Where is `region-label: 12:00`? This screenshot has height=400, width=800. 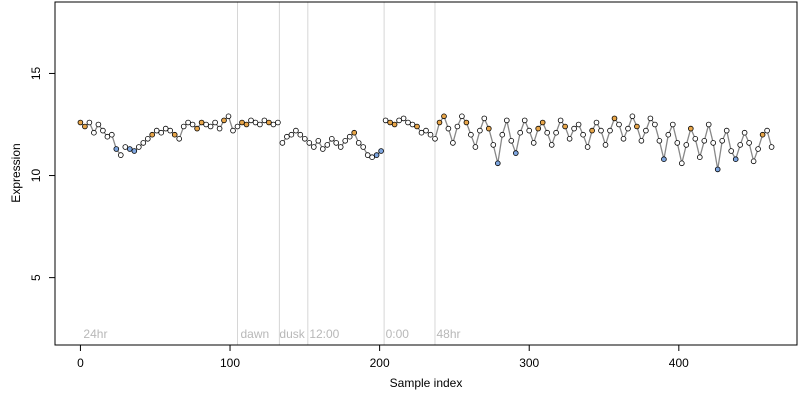
region-label: 12:00 is located at coordinates (324, 334).